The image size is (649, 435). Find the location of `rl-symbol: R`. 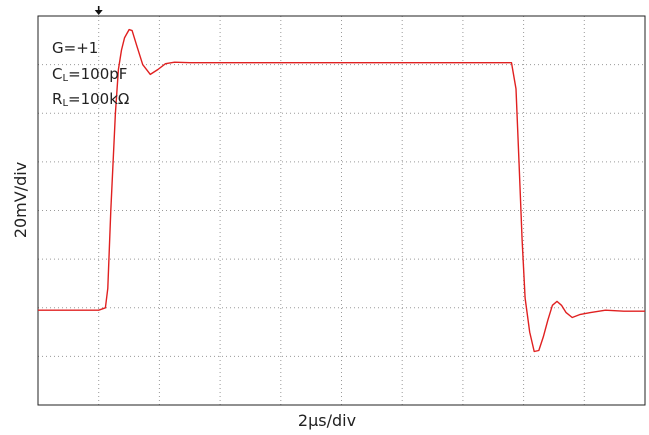

rl-symbol: R is located at coordinates (57, 99).